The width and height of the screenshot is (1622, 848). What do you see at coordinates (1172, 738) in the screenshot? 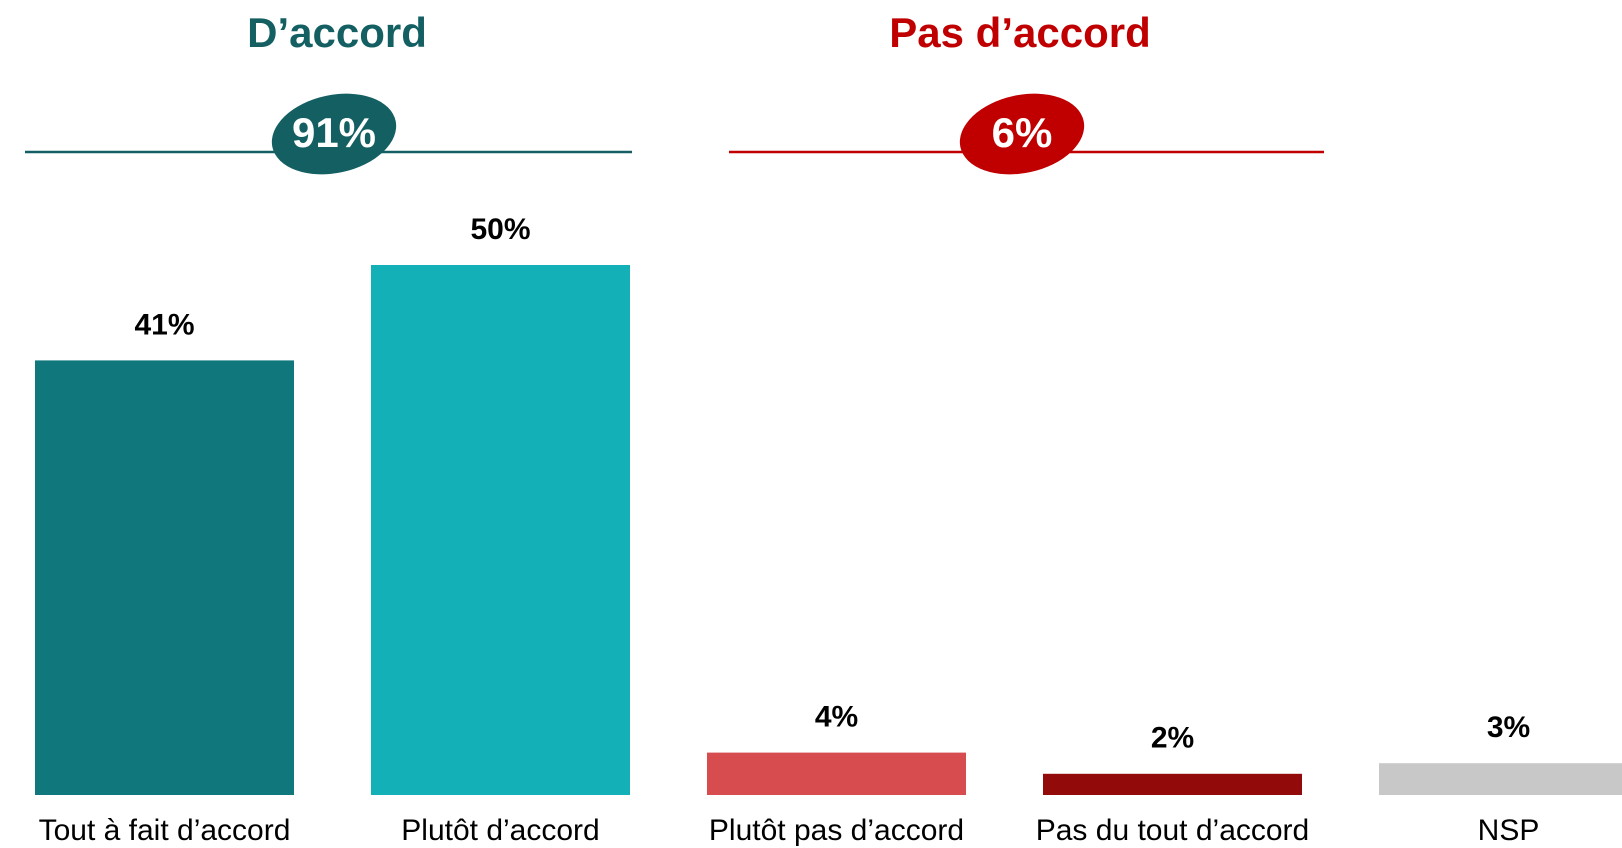
I see `value-label: 2%` at bounding box center [1172, 738].